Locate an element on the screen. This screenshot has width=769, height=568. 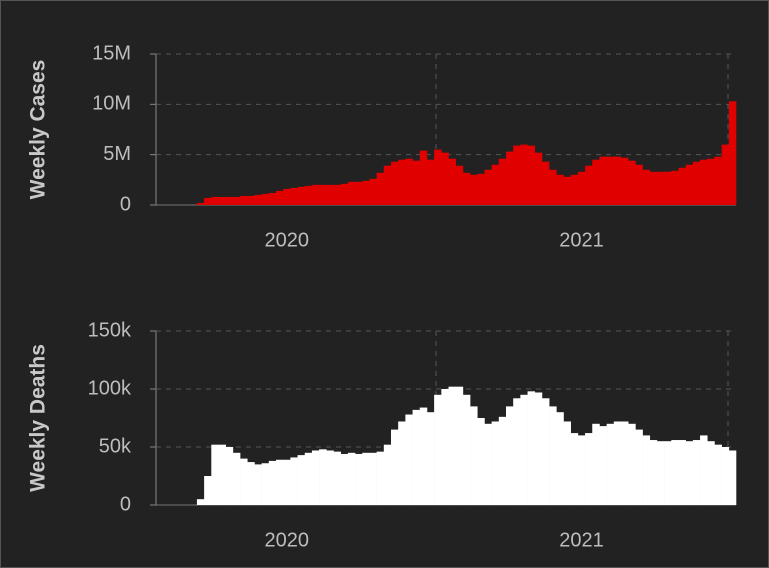
y-tick-label: 100k is located at coordinates (110, 388).